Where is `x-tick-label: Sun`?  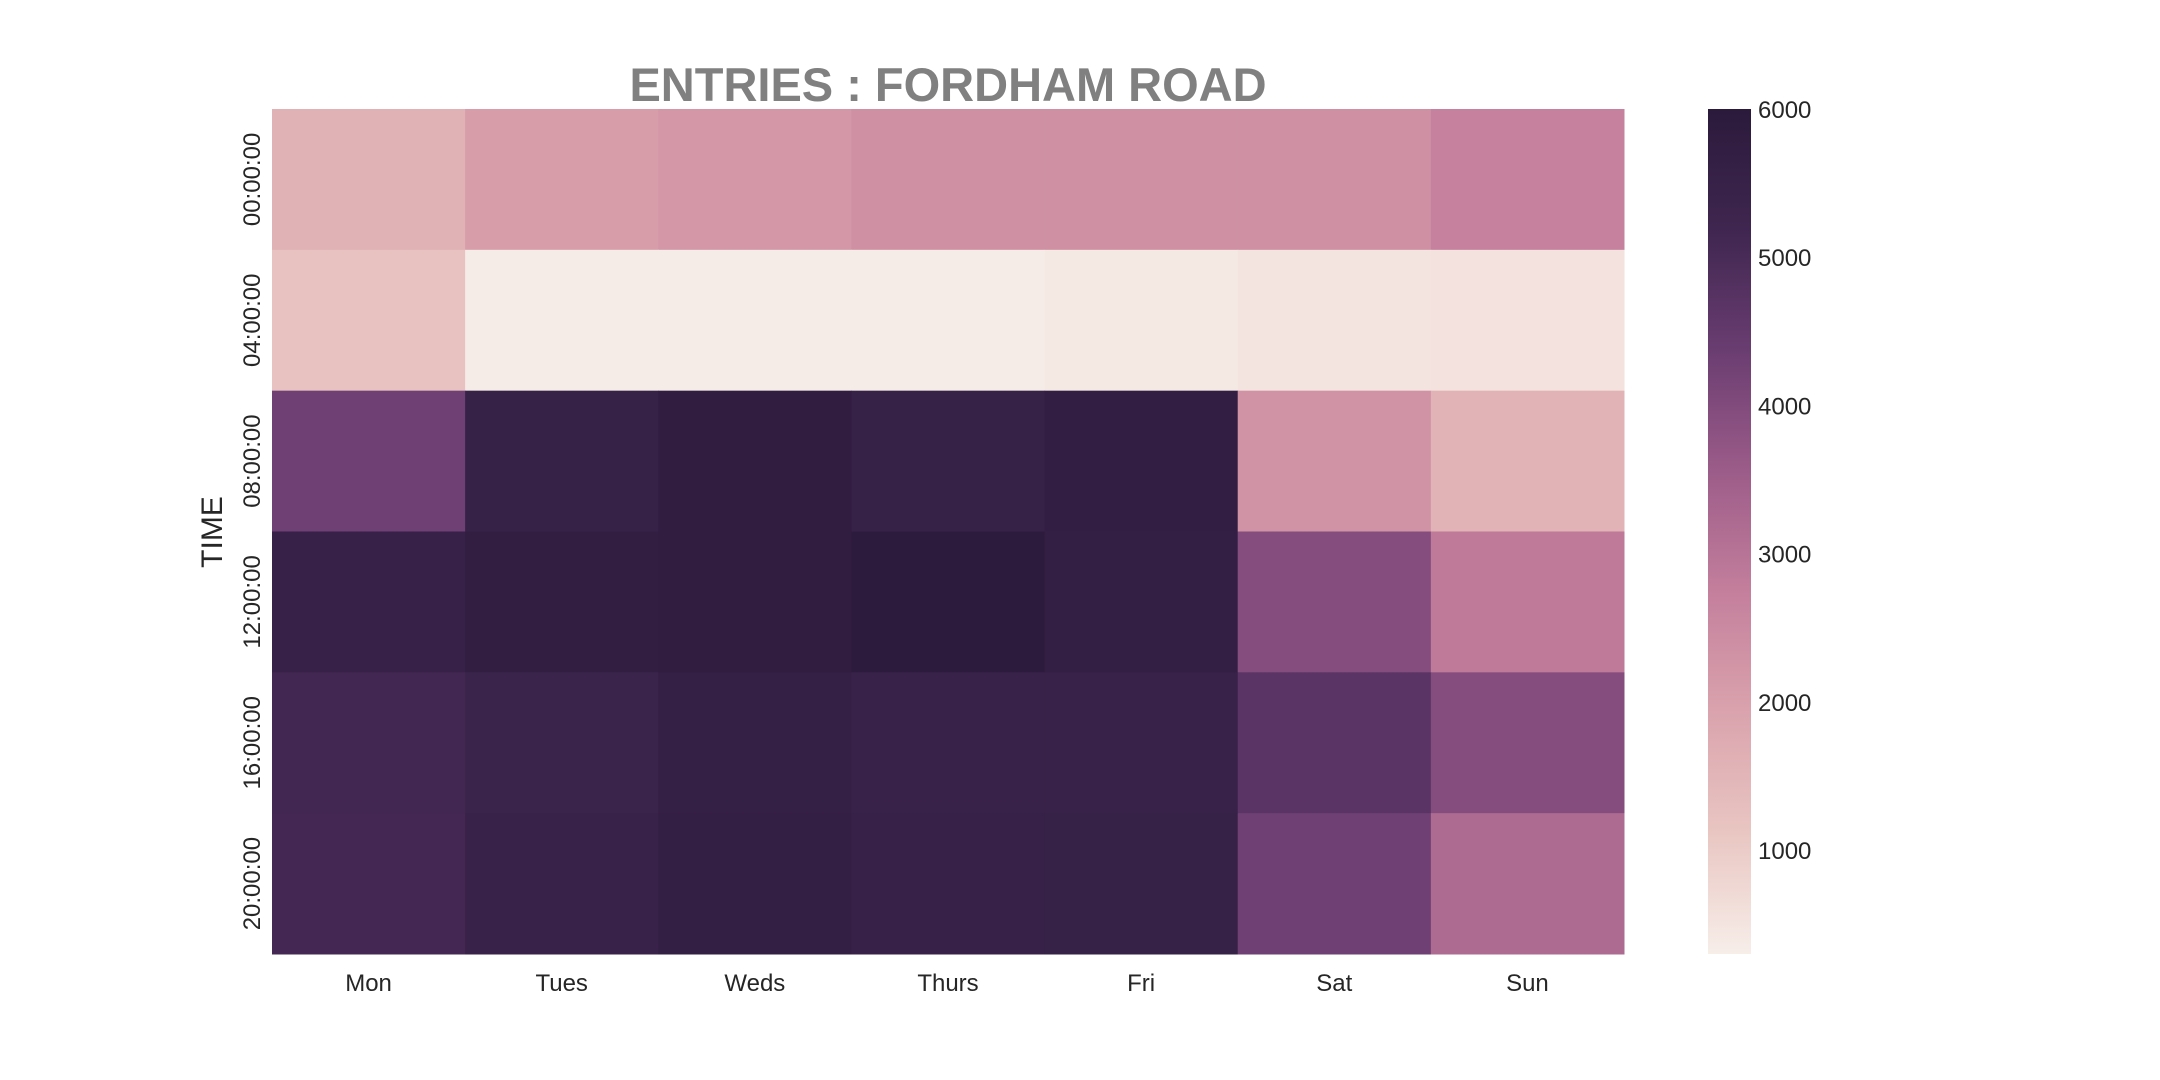
x-tick-label: Sun is located at coordinates (1527, 983).